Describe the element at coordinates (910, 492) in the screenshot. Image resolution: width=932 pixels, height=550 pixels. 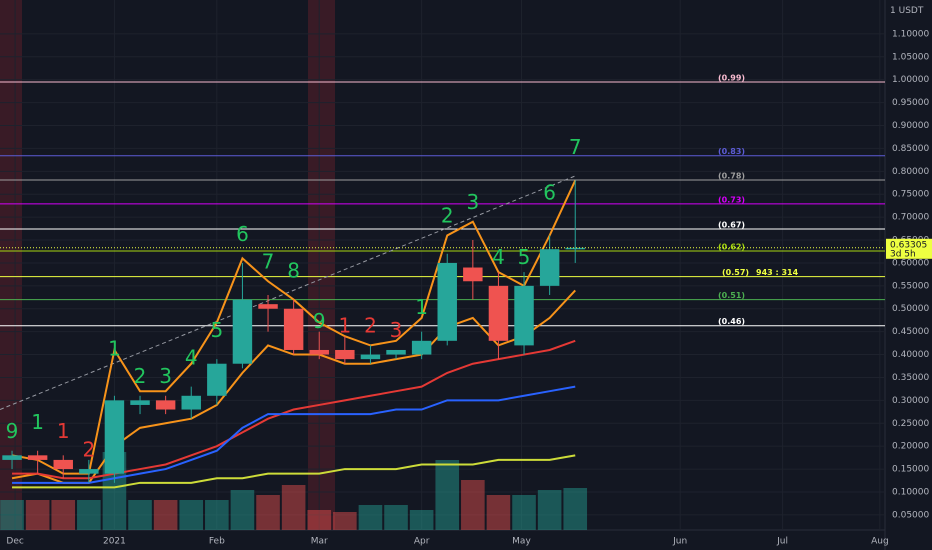
I see `y-tick-label: 0.10000` at that location.